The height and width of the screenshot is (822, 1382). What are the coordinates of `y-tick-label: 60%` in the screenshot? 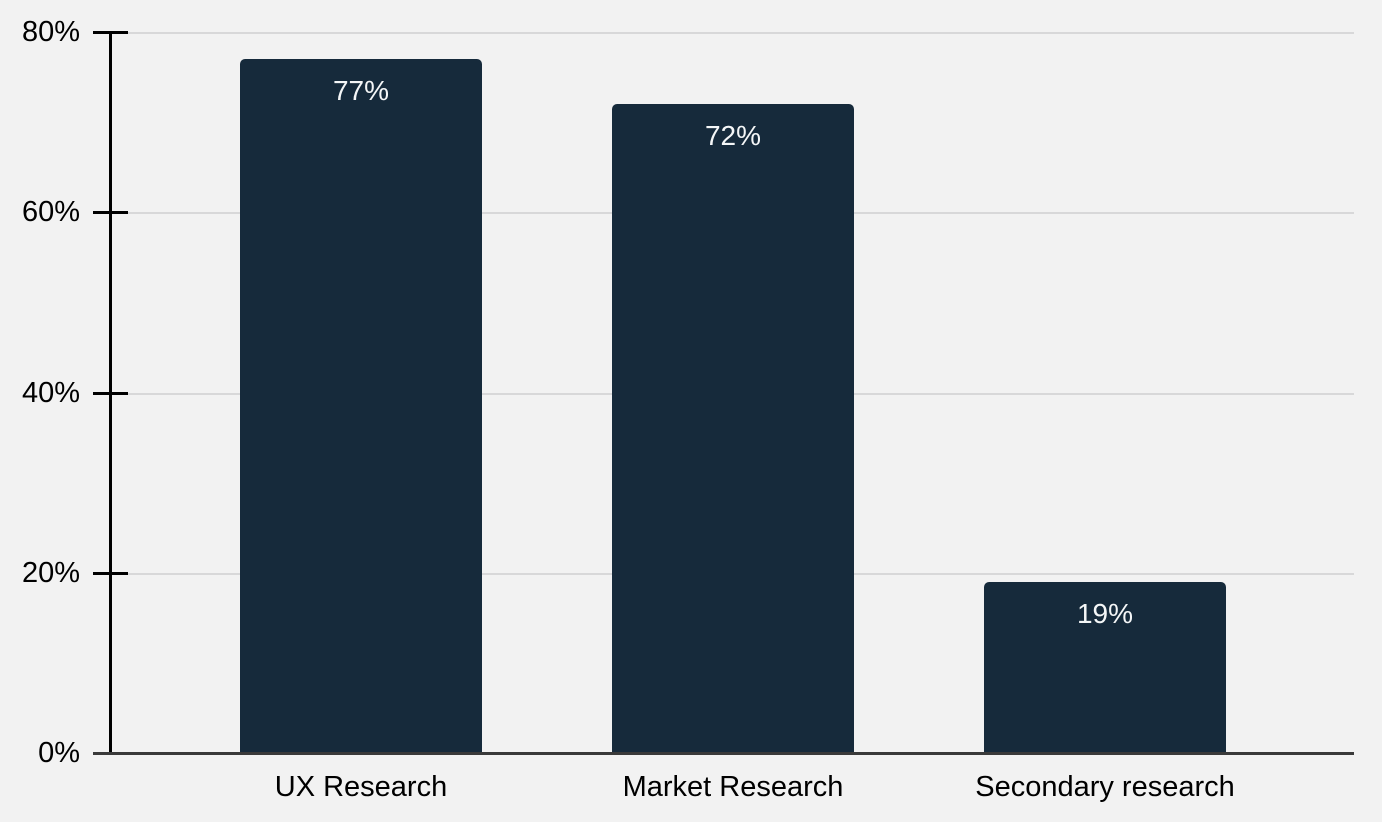 It's located at (50, 212).